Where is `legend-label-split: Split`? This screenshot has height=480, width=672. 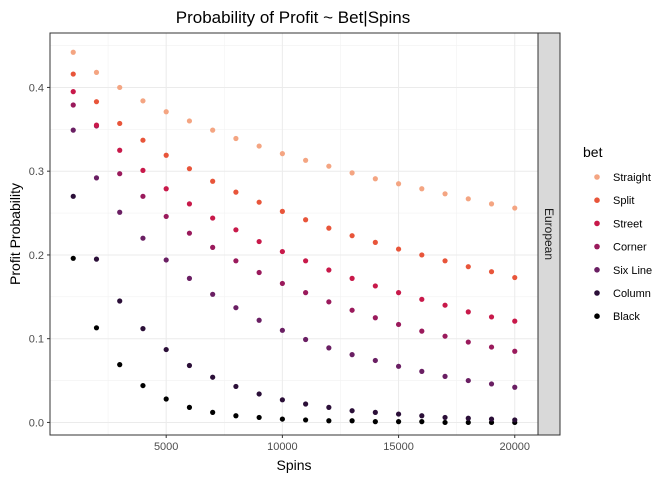 legend-label-split: Split is located at coordinates (623, 201).